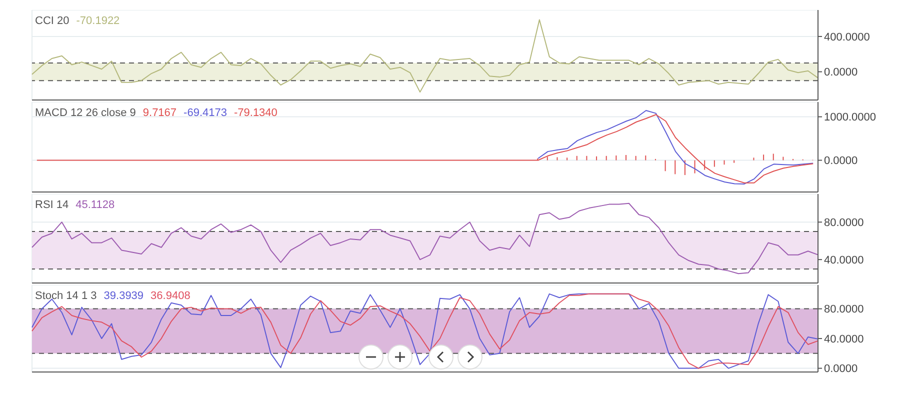 This screenshot has width=899, height=394. What do you see at coordinates (66, 296) in the screenshot?
I see `chart-title: Stoch 14 1 3` at bounding box center [66, 296].